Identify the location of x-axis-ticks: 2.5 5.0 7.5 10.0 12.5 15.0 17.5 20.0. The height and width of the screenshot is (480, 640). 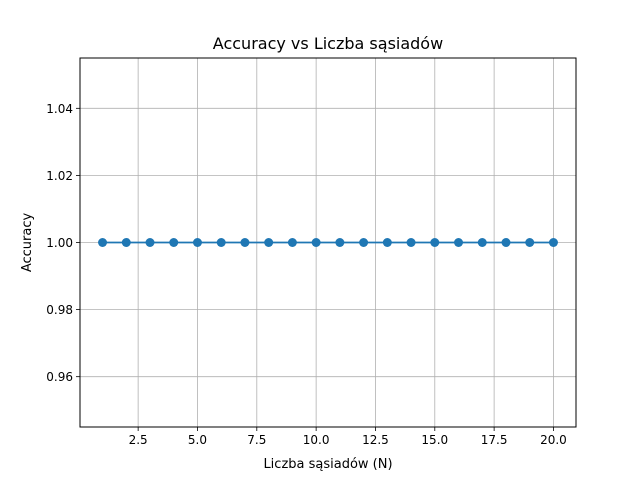
(348, 437).